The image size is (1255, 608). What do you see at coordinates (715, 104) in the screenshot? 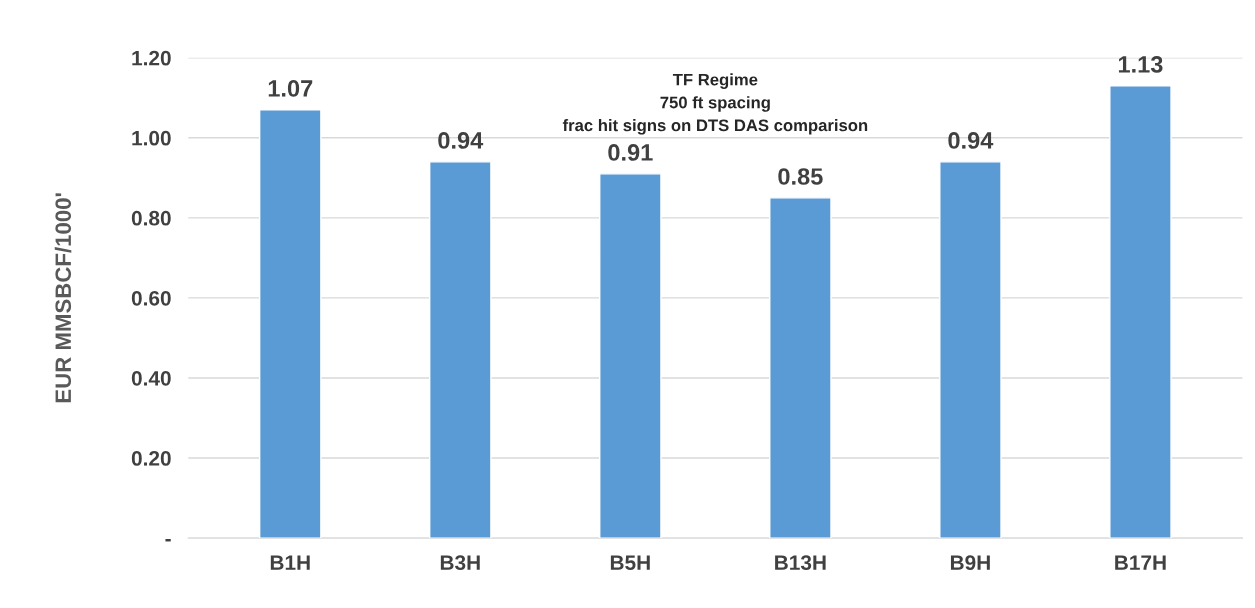
I see `text: TF Regime 750 ft spacing frac hit signs on DTS DAS comparison` at bounding box center [715, 104].